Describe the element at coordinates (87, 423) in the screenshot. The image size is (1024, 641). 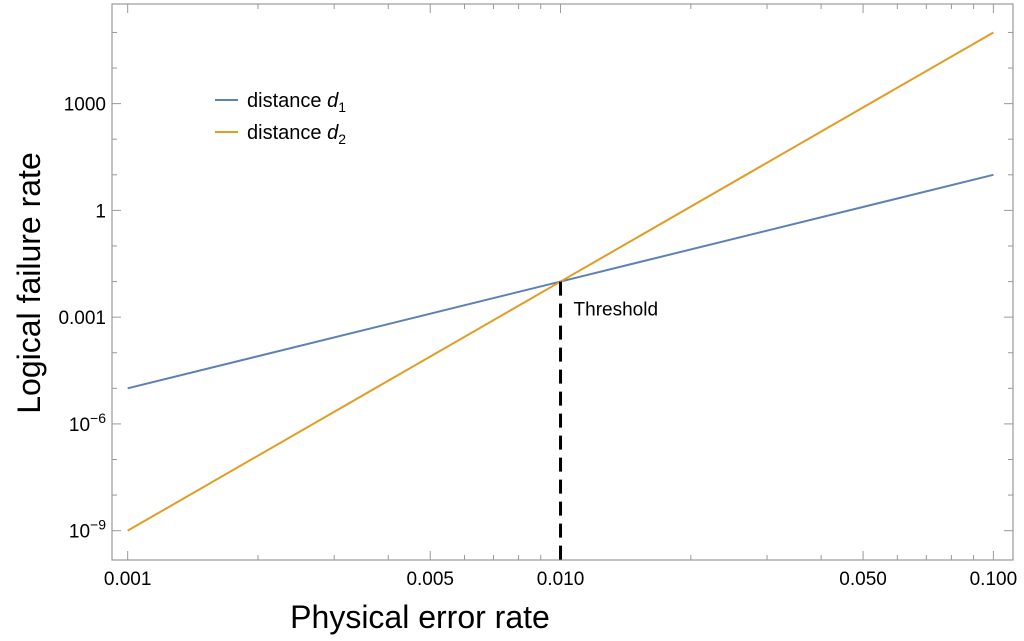
I see `y-tick-label: 10⁻⁶` at that location.